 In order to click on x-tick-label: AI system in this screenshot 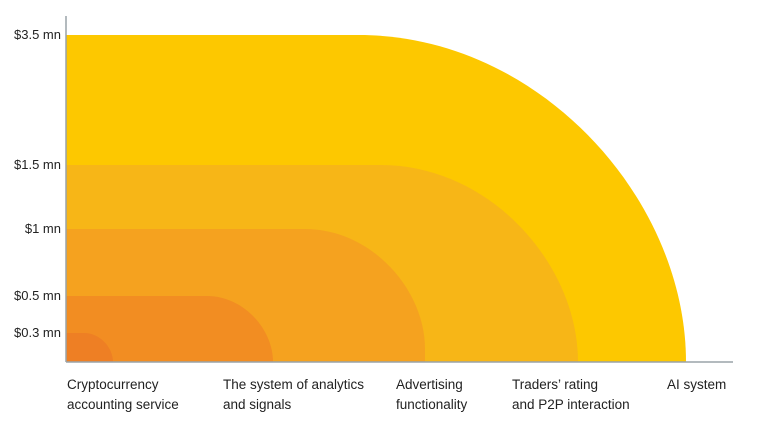, I will do `click(696, 384)`.